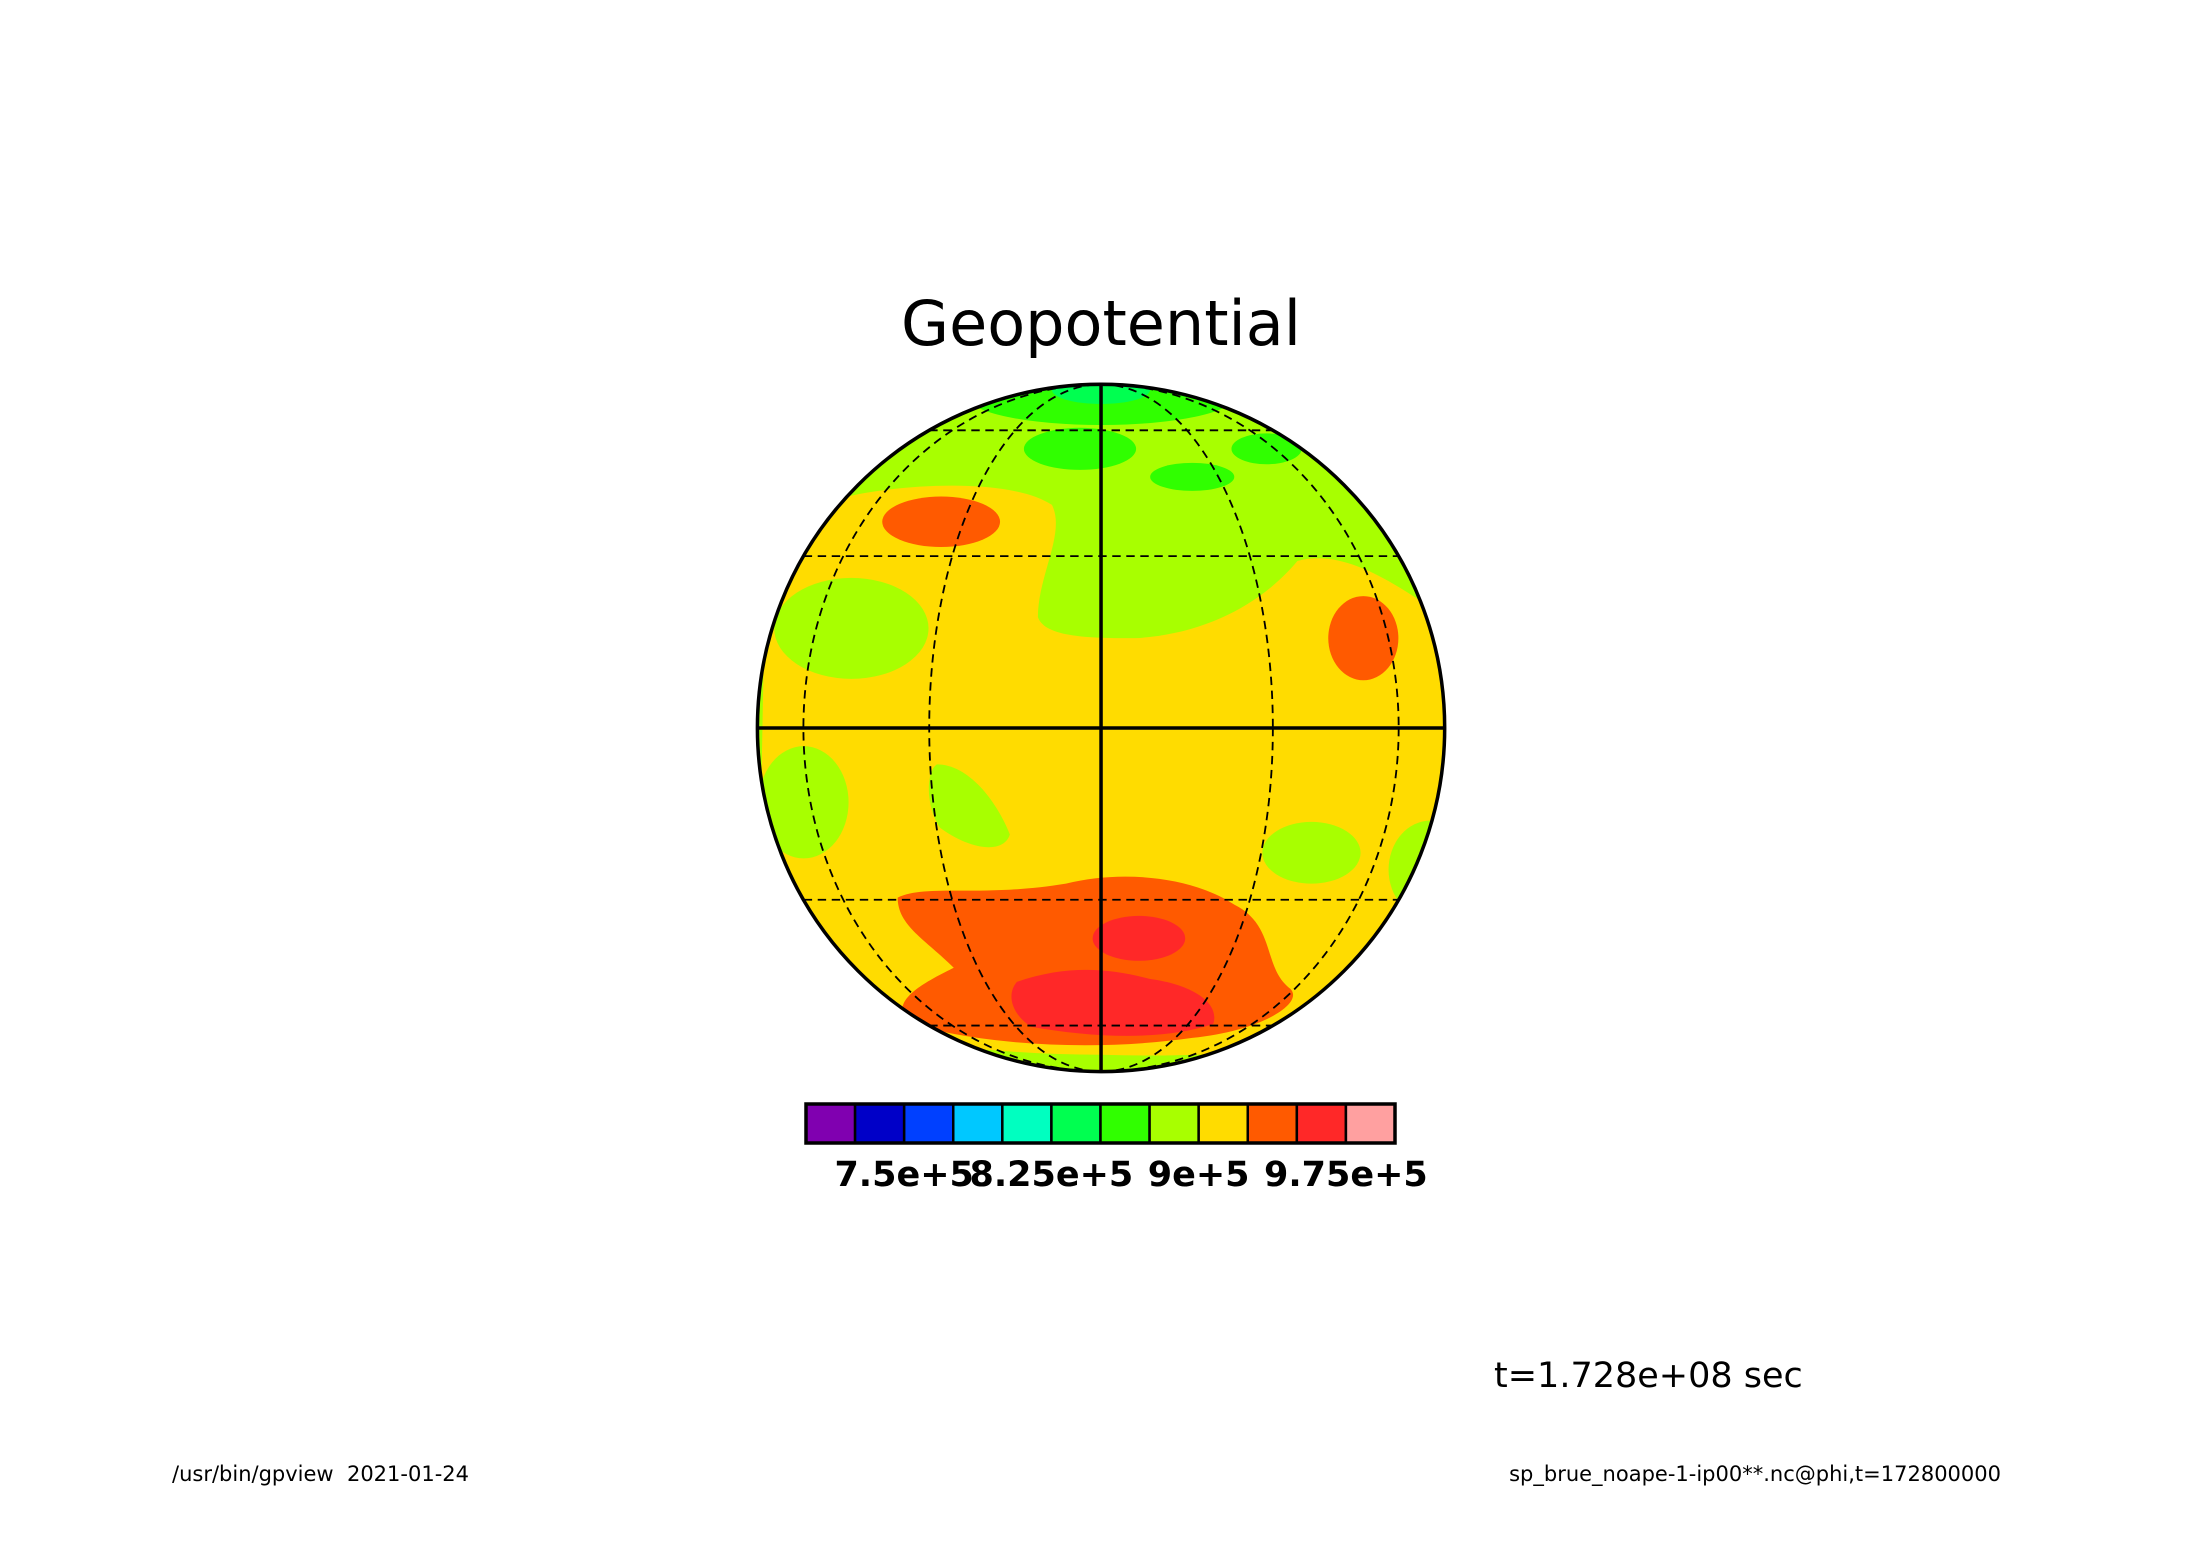 Image resolution: width=2188 pixels, height=1546 pixels. Describe the element at coordinates (1116, 1148) in the screenshot. I see `colorbar: 7.5e+58.25e+5 9e+5 9.75e+5` at that location.